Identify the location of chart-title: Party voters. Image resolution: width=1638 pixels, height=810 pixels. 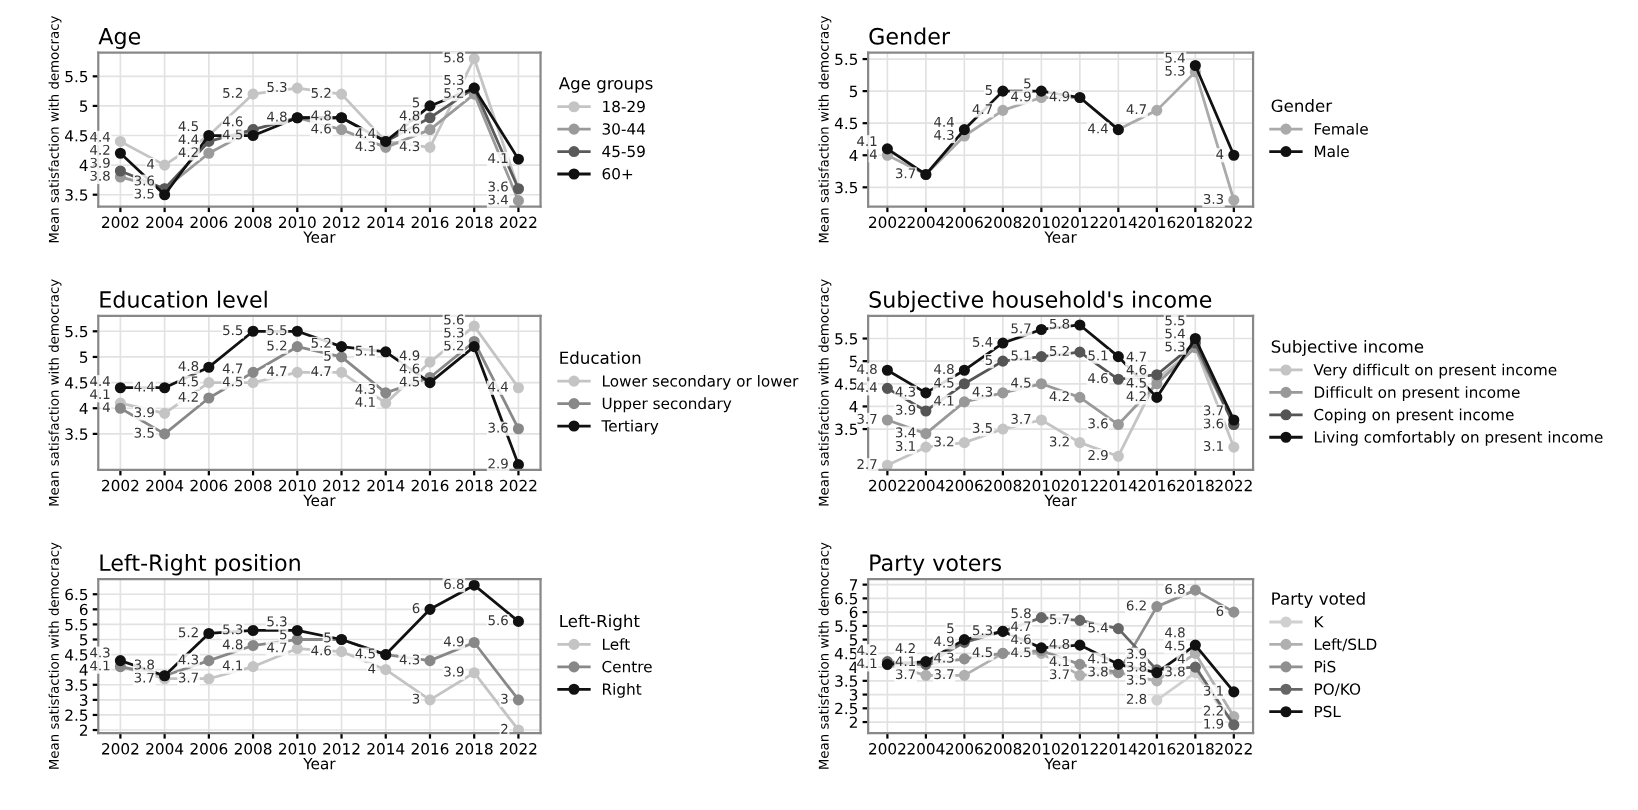
(935, 565).